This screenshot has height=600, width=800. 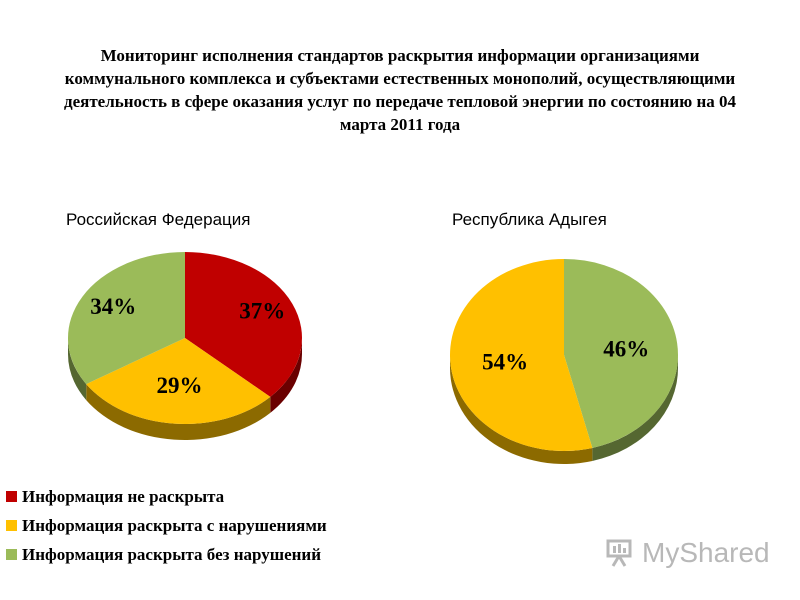 I want to click on presentation-board-icon, so click(x=619, y=553).